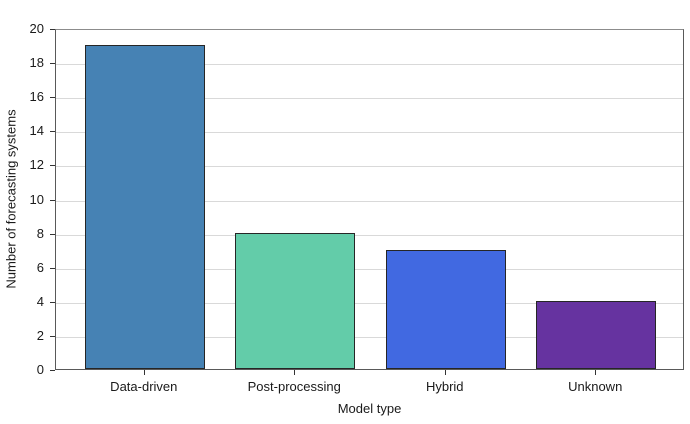 Image resolution: width=690 pixels, height=424 pixels. I want to click on y-tick-label: 8, so click(40, 233).